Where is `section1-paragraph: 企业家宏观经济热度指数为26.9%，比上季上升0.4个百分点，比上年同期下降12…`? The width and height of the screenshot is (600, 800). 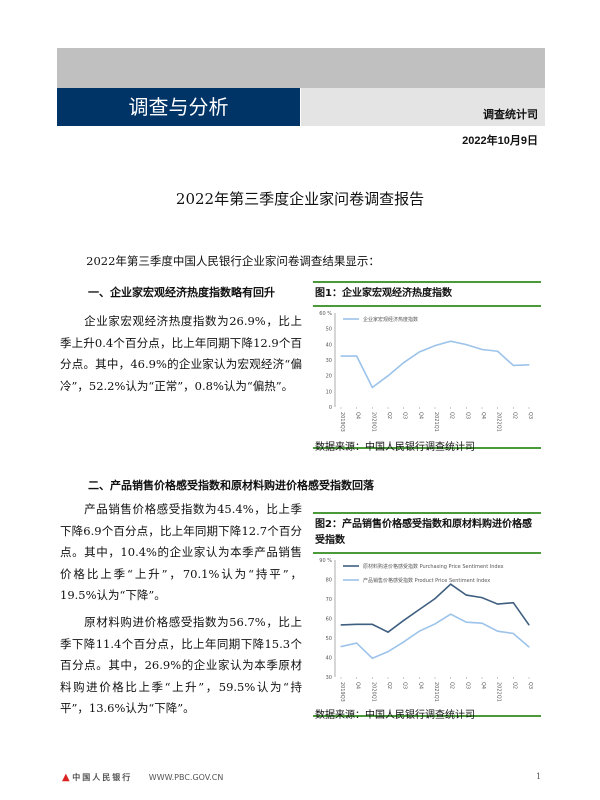 section1-paragraph: 企业家宏观经济热度指数为26.9%，比上季上升0.4个百分点，比上年同期下降12… is located at coordinates (181, 353).